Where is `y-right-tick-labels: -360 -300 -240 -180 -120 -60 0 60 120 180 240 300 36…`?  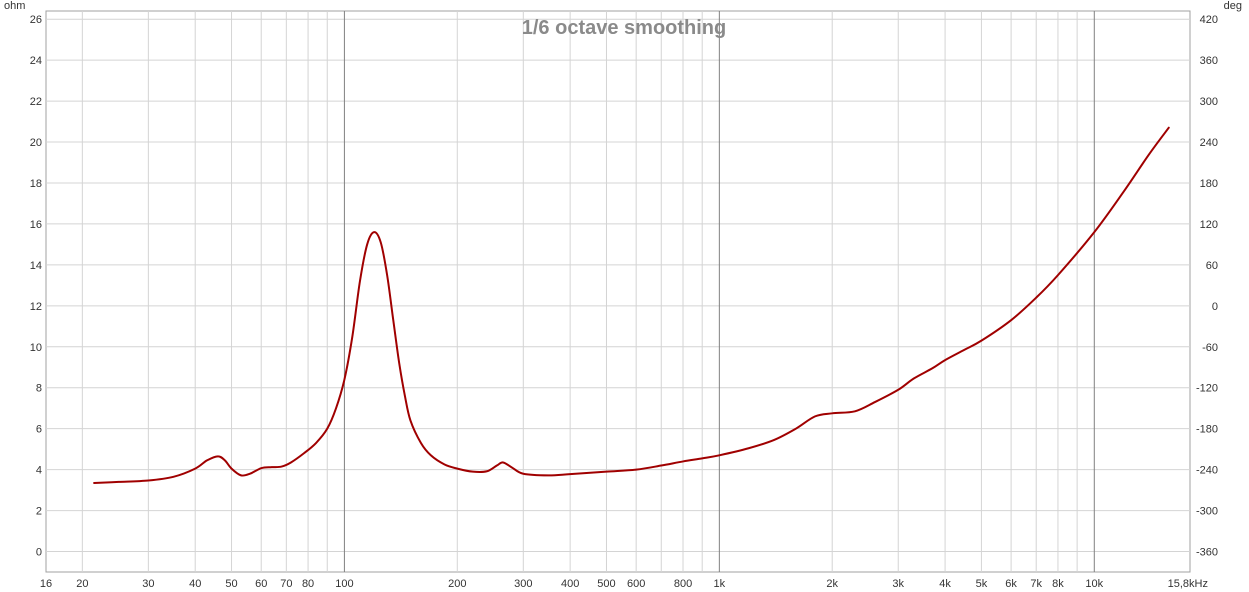 y-right-tick-labels: -360 -300 -240 -180 -120 -60 0 60 120 180 240 300 36… is located at coordinates (1207, 286).